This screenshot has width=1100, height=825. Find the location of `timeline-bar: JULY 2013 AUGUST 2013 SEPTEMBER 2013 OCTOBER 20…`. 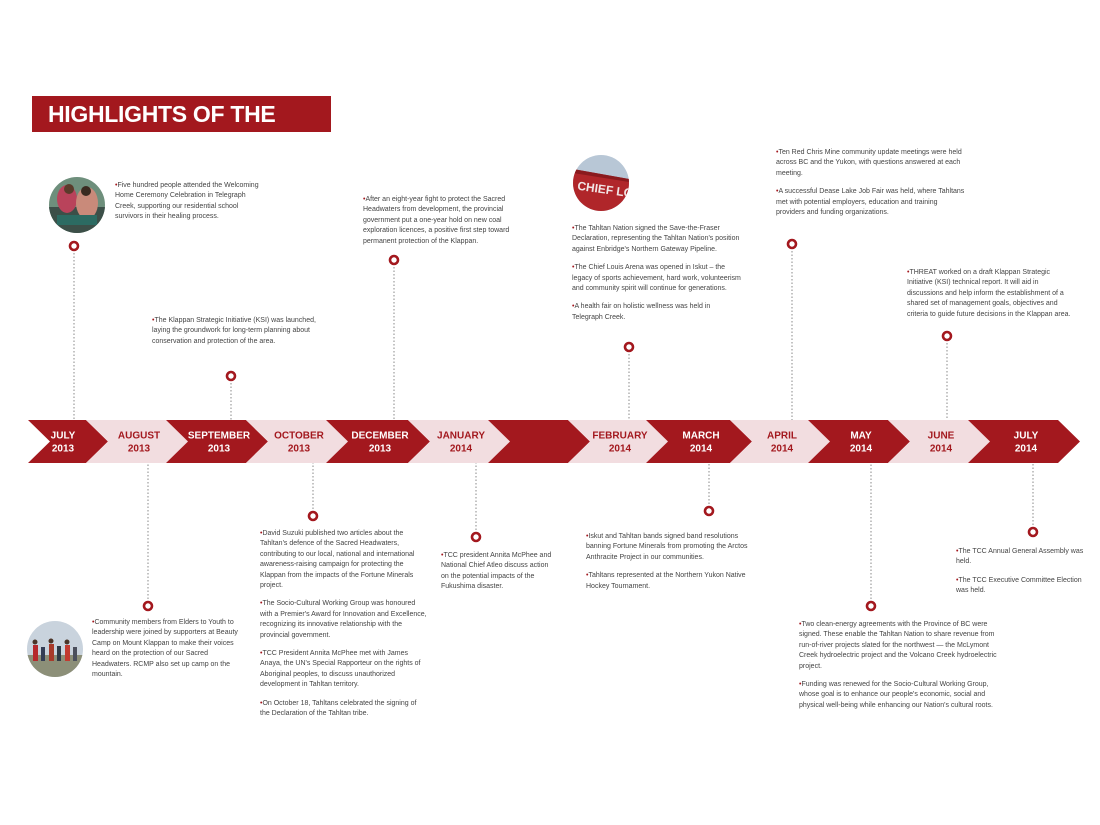

timeline-bar: JULY 2013 AUGUST 2013 SEPTEMBER 2013 OCTOBER 20… is located at coordinates (554, 441).